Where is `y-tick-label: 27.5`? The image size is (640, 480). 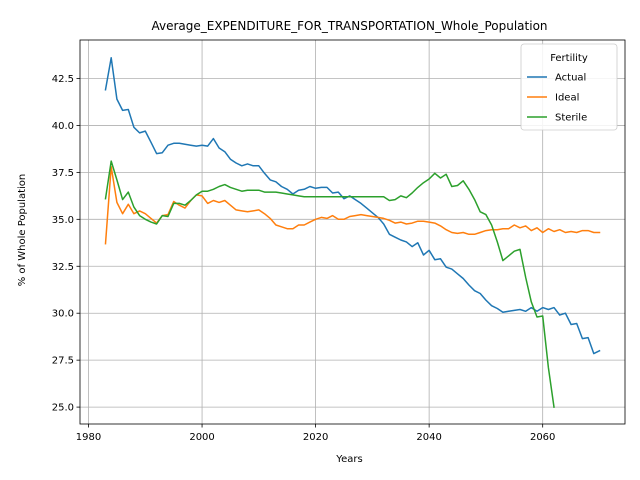 y-tick-label: 27.5 is located at coordinates (63, 361).